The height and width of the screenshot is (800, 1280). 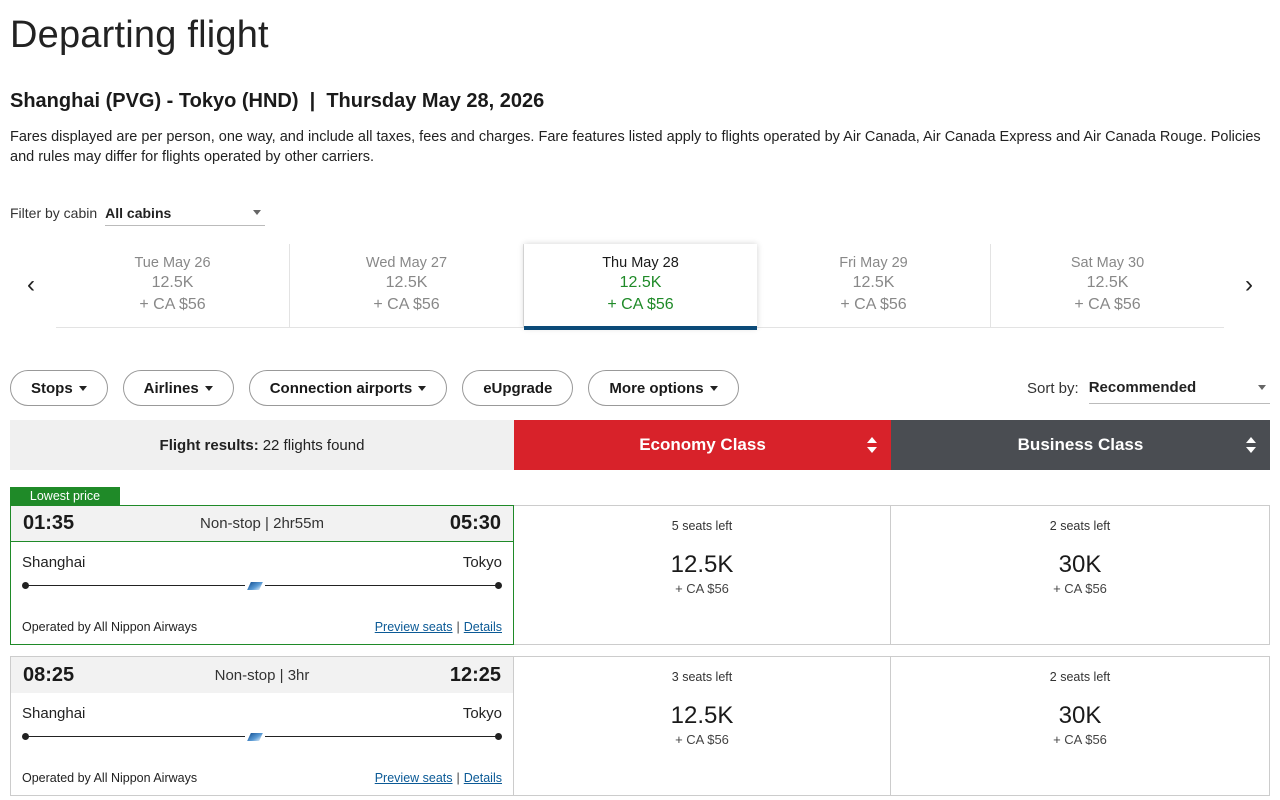 I want to click on economy-class-header: Economy Class, so click(x=702, y=445).